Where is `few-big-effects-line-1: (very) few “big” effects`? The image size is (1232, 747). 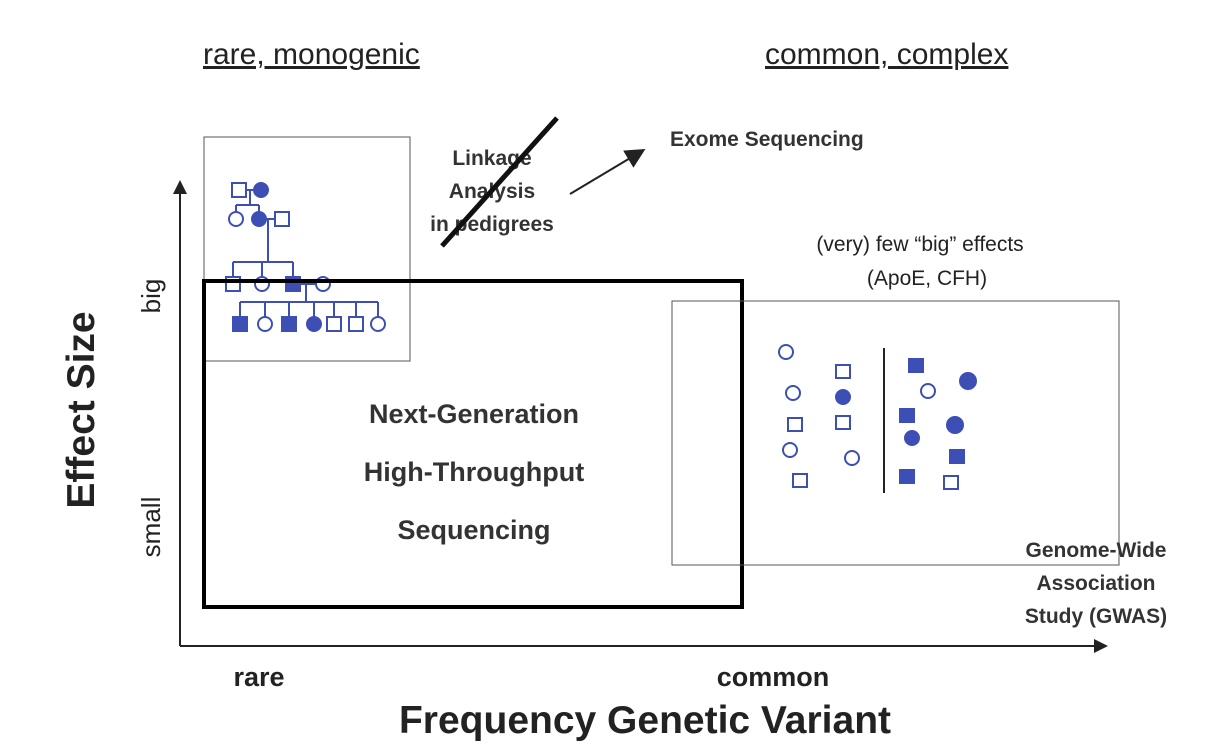 few-big-effects-line-1: (very) few “big” effects is located at coordinates (919, 244).